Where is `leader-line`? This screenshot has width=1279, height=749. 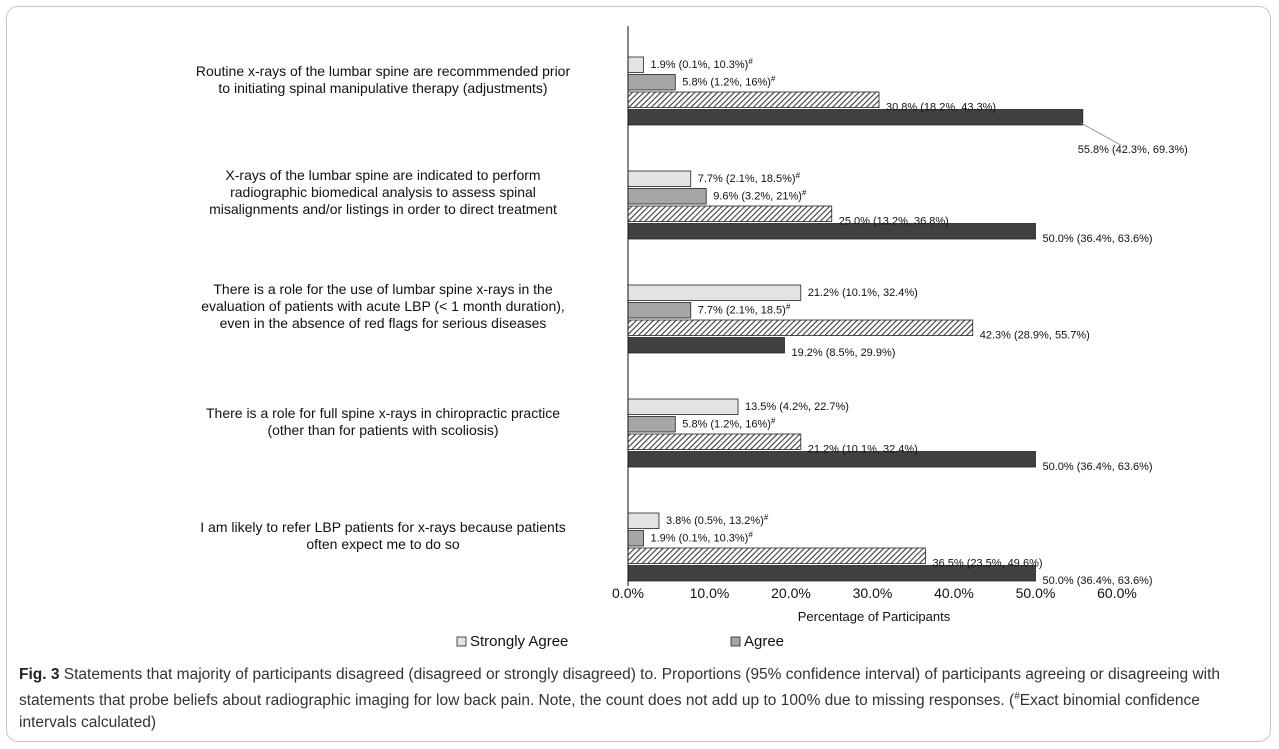
leader-line is located at coordinates (1100, 134).